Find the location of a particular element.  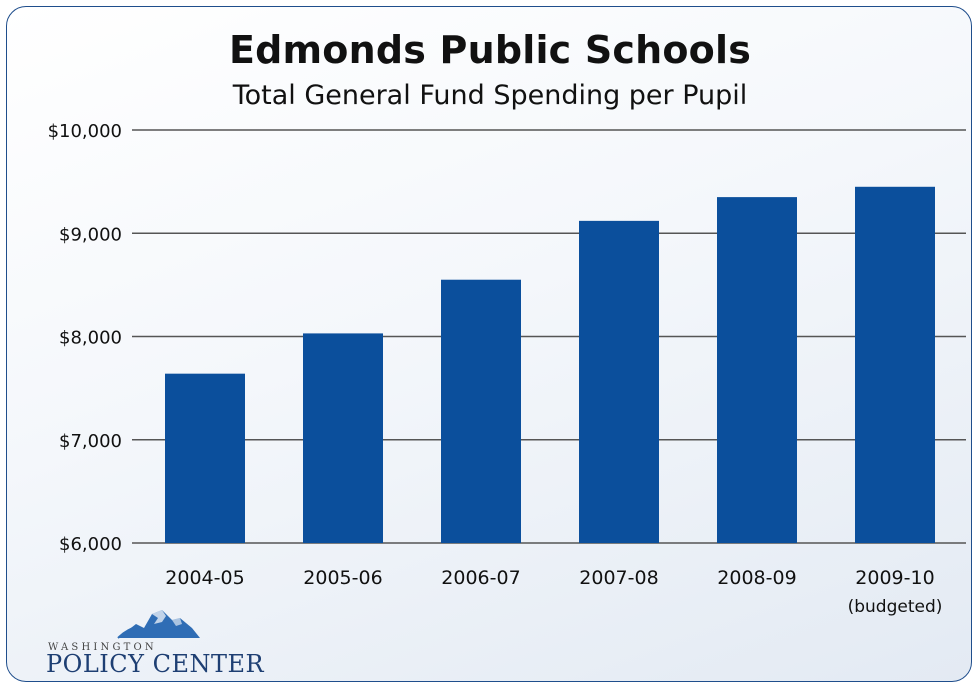

mountain-logo-icon is located at coordinates (158, 624).